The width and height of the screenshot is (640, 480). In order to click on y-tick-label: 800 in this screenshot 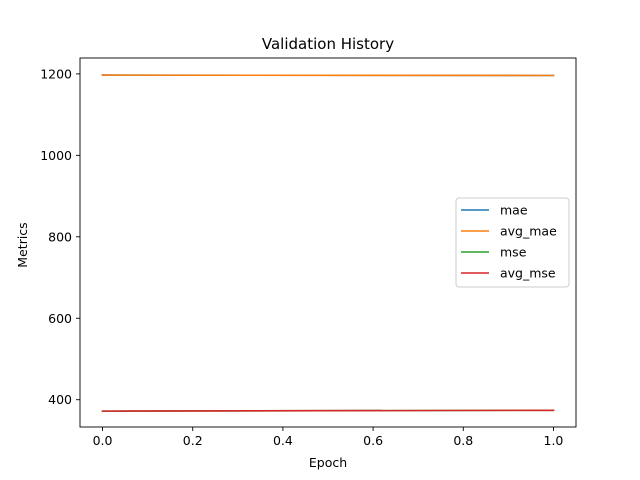, I will do `click(60, 236)`.